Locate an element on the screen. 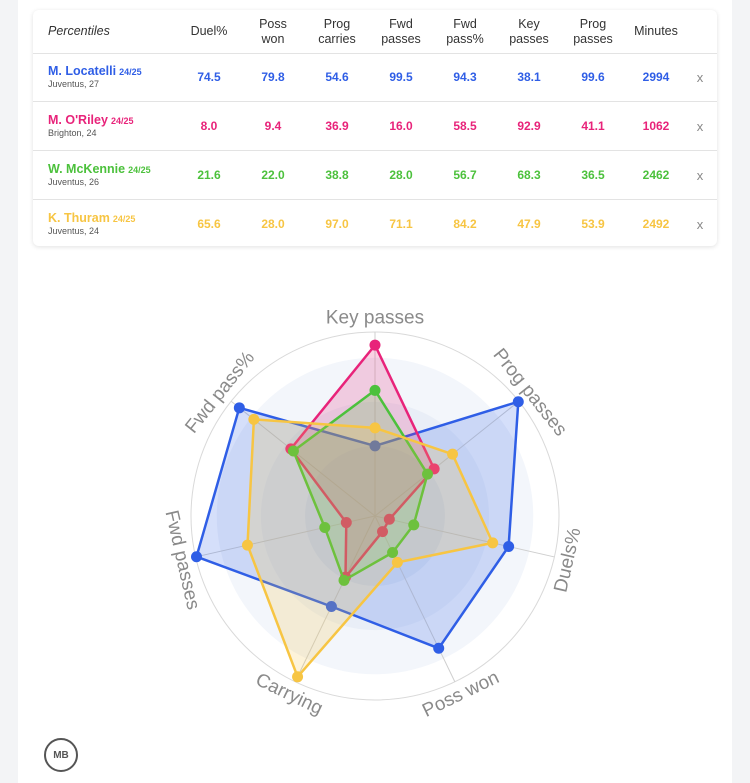 The width and height of the screenshot is (750, 783). stat-cell: 2492 is located at coordinates (656, 224).